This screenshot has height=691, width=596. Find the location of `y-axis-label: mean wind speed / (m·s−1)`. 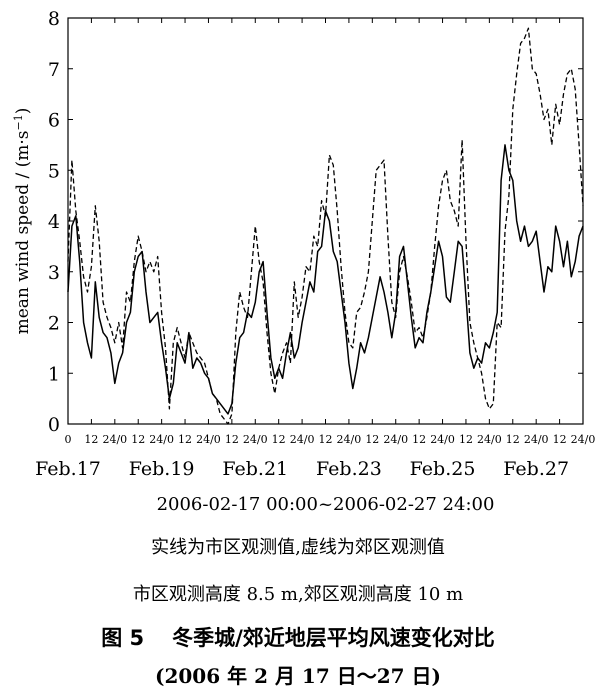

y-axis-label: mean wind speed / (m·s−1) is located at coordinates (22, 221).